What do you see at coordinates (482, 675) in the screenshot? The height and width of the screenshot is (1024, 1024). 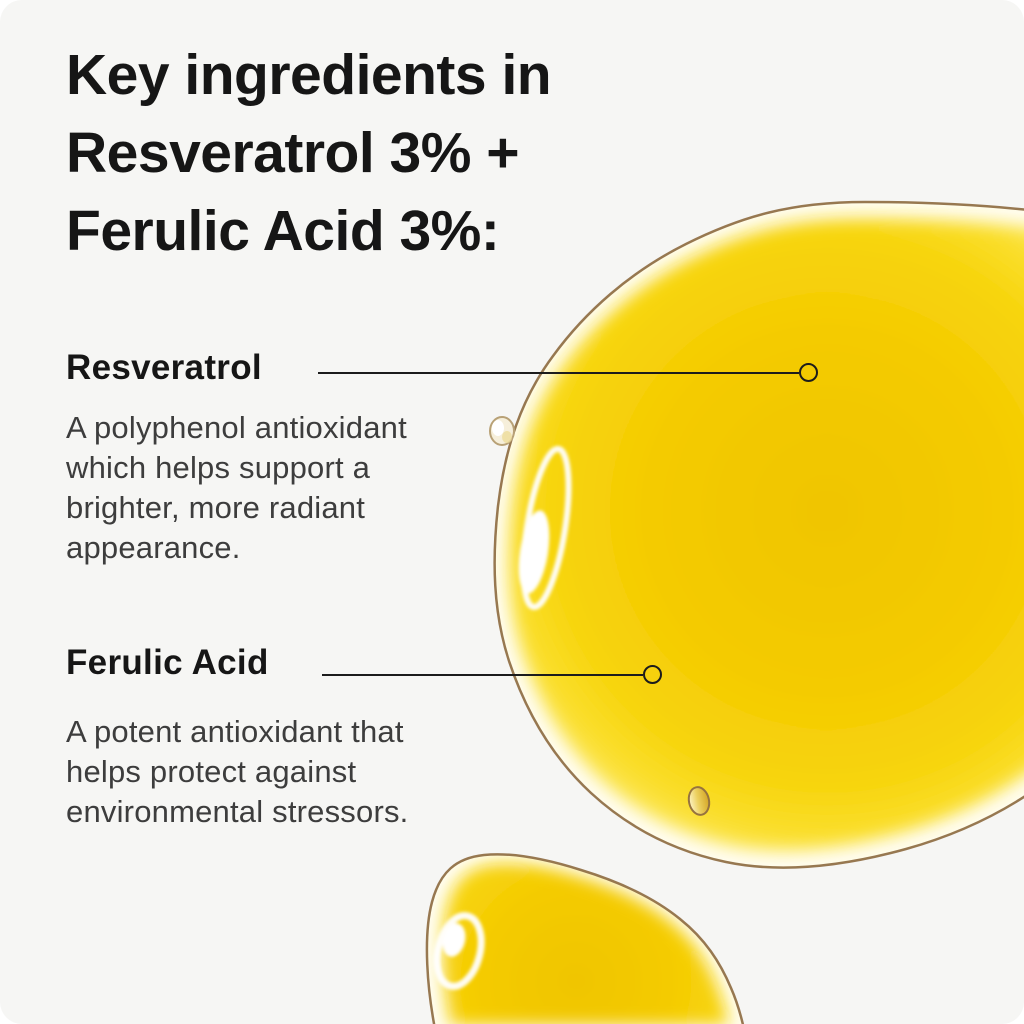 I see `callout-line-ferulic-acid` at bounding box center [482, 675].